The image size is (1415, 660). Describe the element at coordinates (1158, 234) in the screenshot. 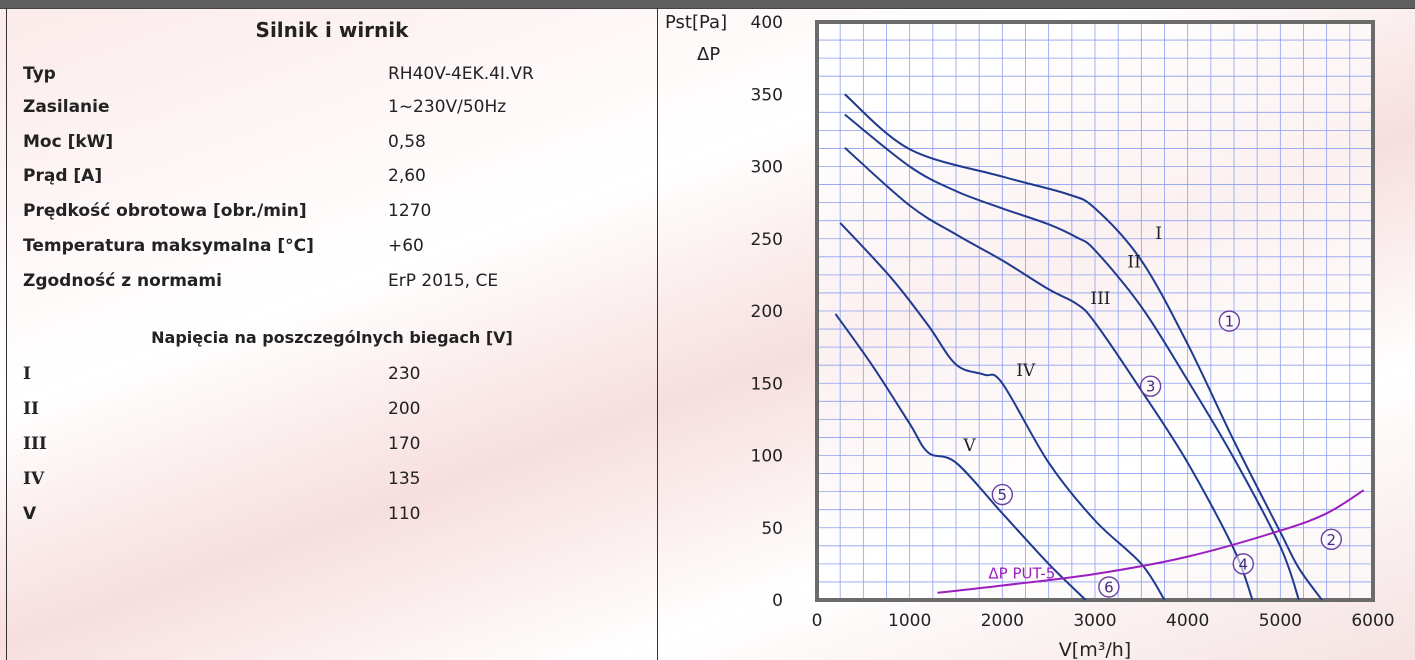

I see `curve-label: I` at that location.